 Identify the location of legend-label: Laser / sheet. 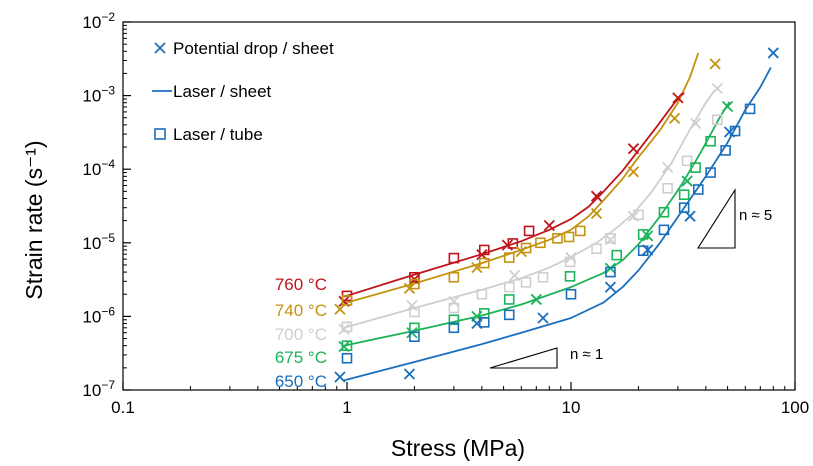
(222, 91).